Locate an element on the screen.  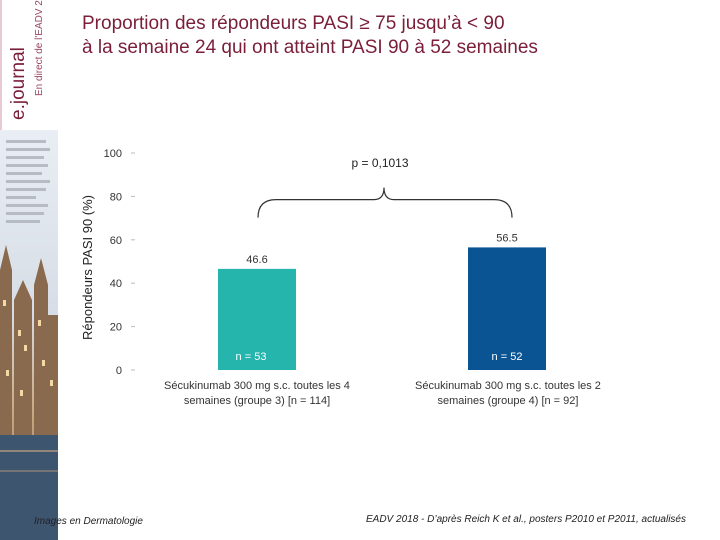
footer-source-left: Images en Dermatologie is located at coordinates (88, 521).